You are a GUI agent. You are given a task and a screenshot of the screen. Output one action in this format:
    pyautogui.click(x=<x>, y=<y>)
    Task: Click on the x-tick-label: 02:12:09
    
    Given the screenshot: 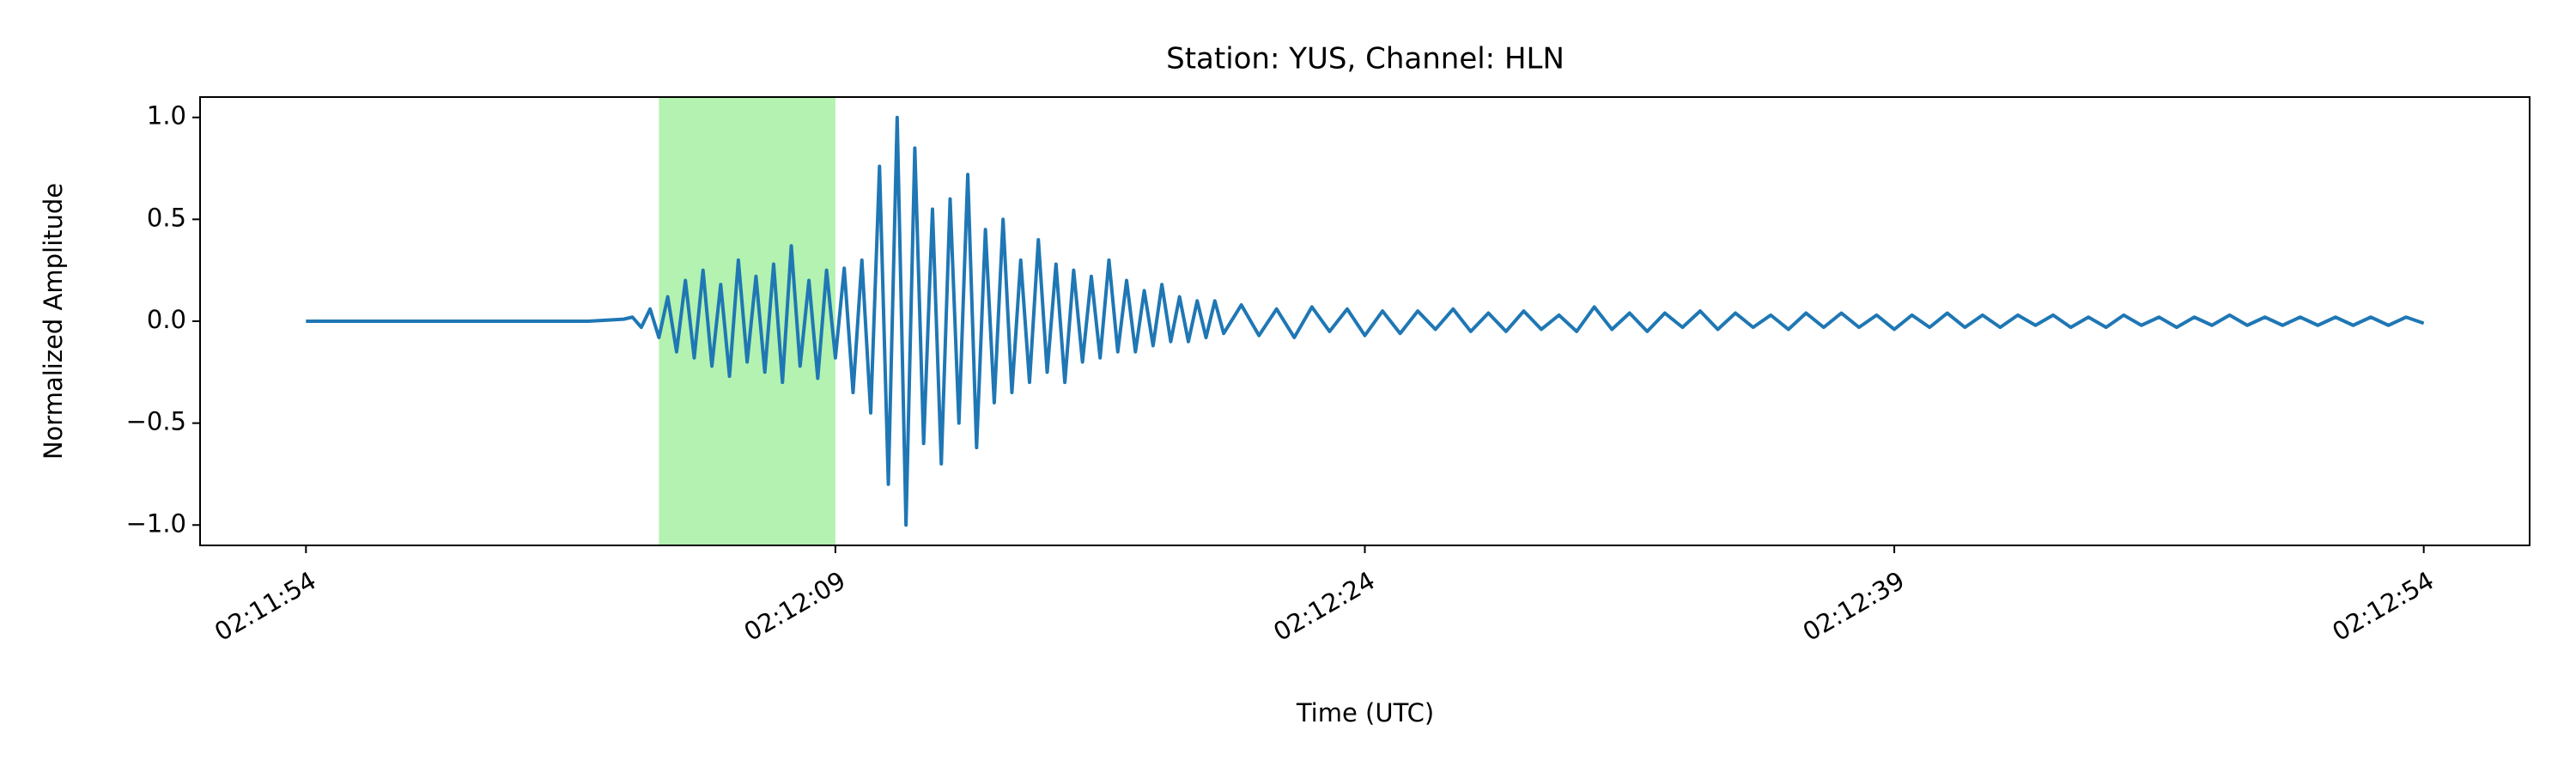 What is the action you would take?
    pyautogui.click(x=795, y=607)
    